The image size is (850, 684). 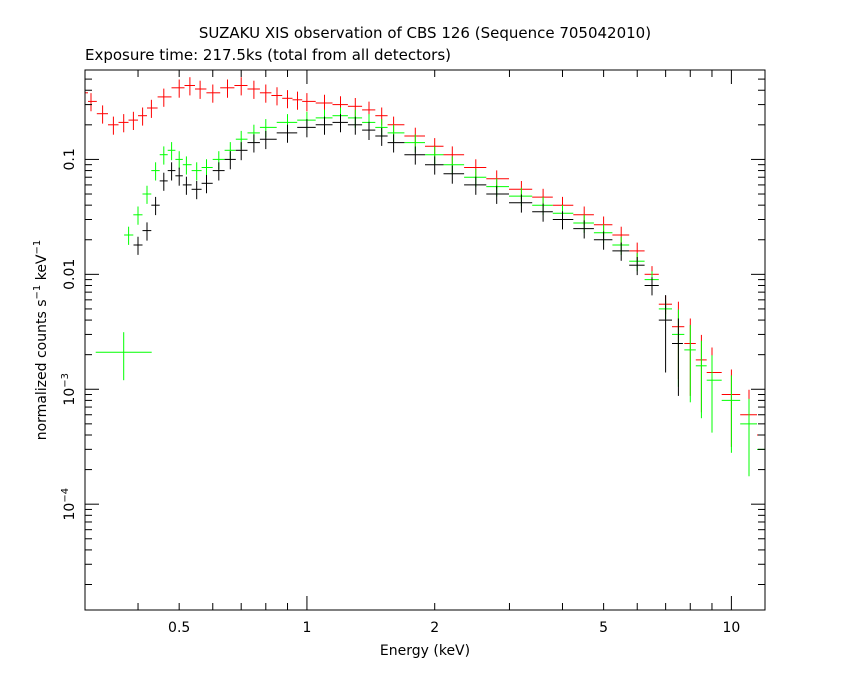 What do you see at coordinates (306, 628) in the screenshot?
I see `x-tick-label: 1` at bounding box center [306, 628].